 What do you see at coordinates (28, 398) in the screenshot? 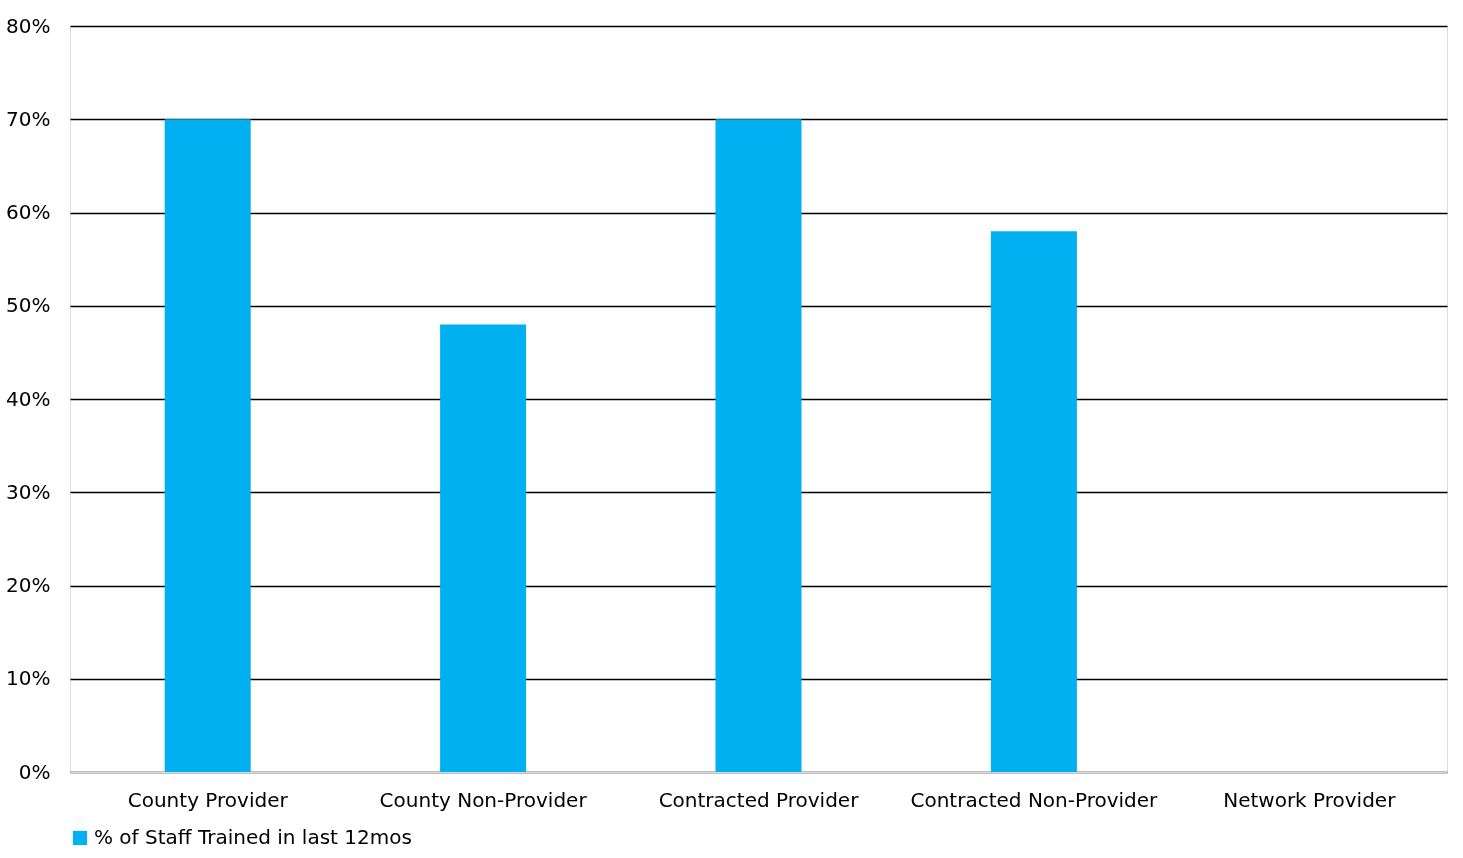
I see `y-tick-label: 40%` at bounding box center [28, 398].